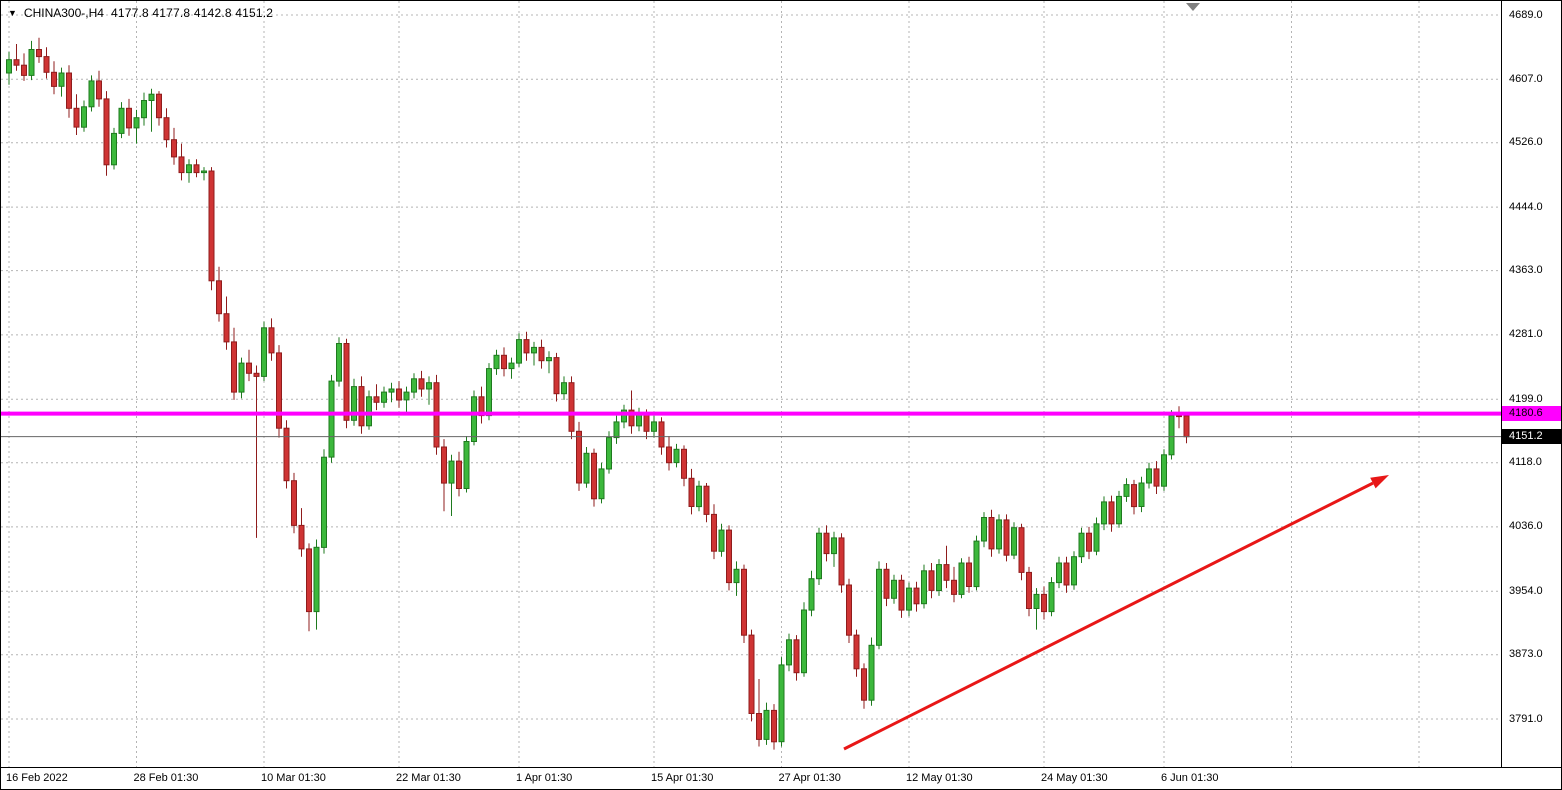  Describe the element at coordinates (544, 778) in the screenshot. I see `time-axis-label: 1 Apr 01:30` at that location.